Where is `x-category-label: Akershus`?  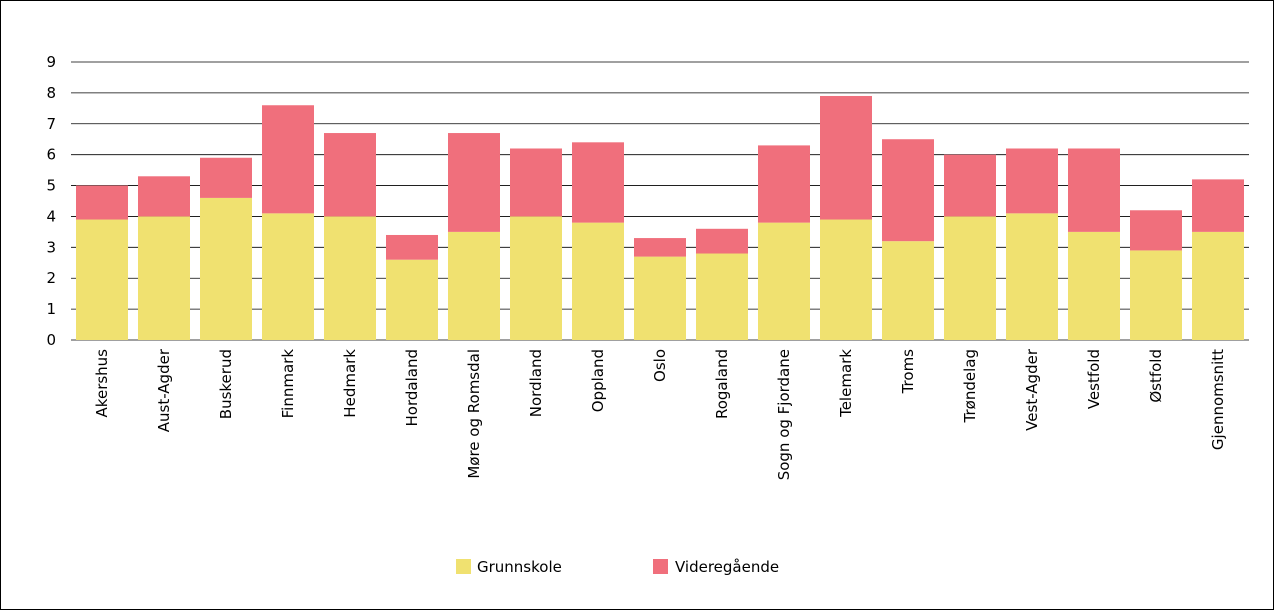
x-category-label: Akershus is located at coordinates (102, 383).